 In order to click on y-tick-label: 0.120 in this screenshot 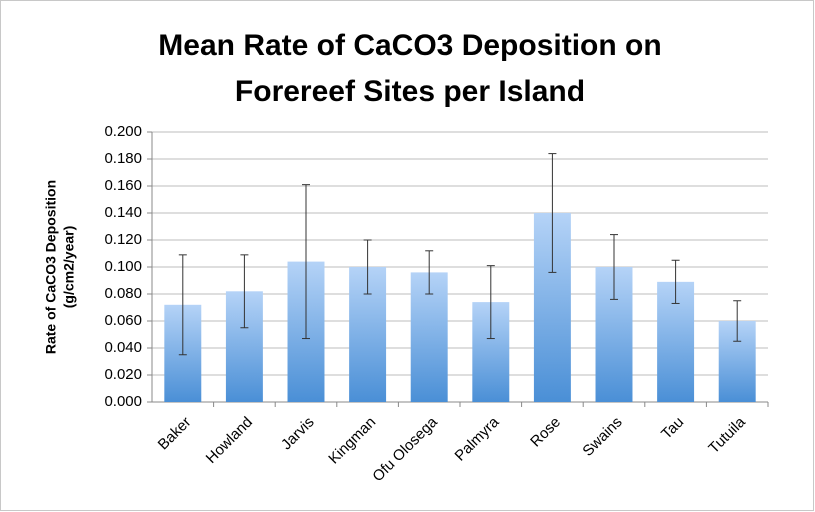, I will do `click(123, 239)`.